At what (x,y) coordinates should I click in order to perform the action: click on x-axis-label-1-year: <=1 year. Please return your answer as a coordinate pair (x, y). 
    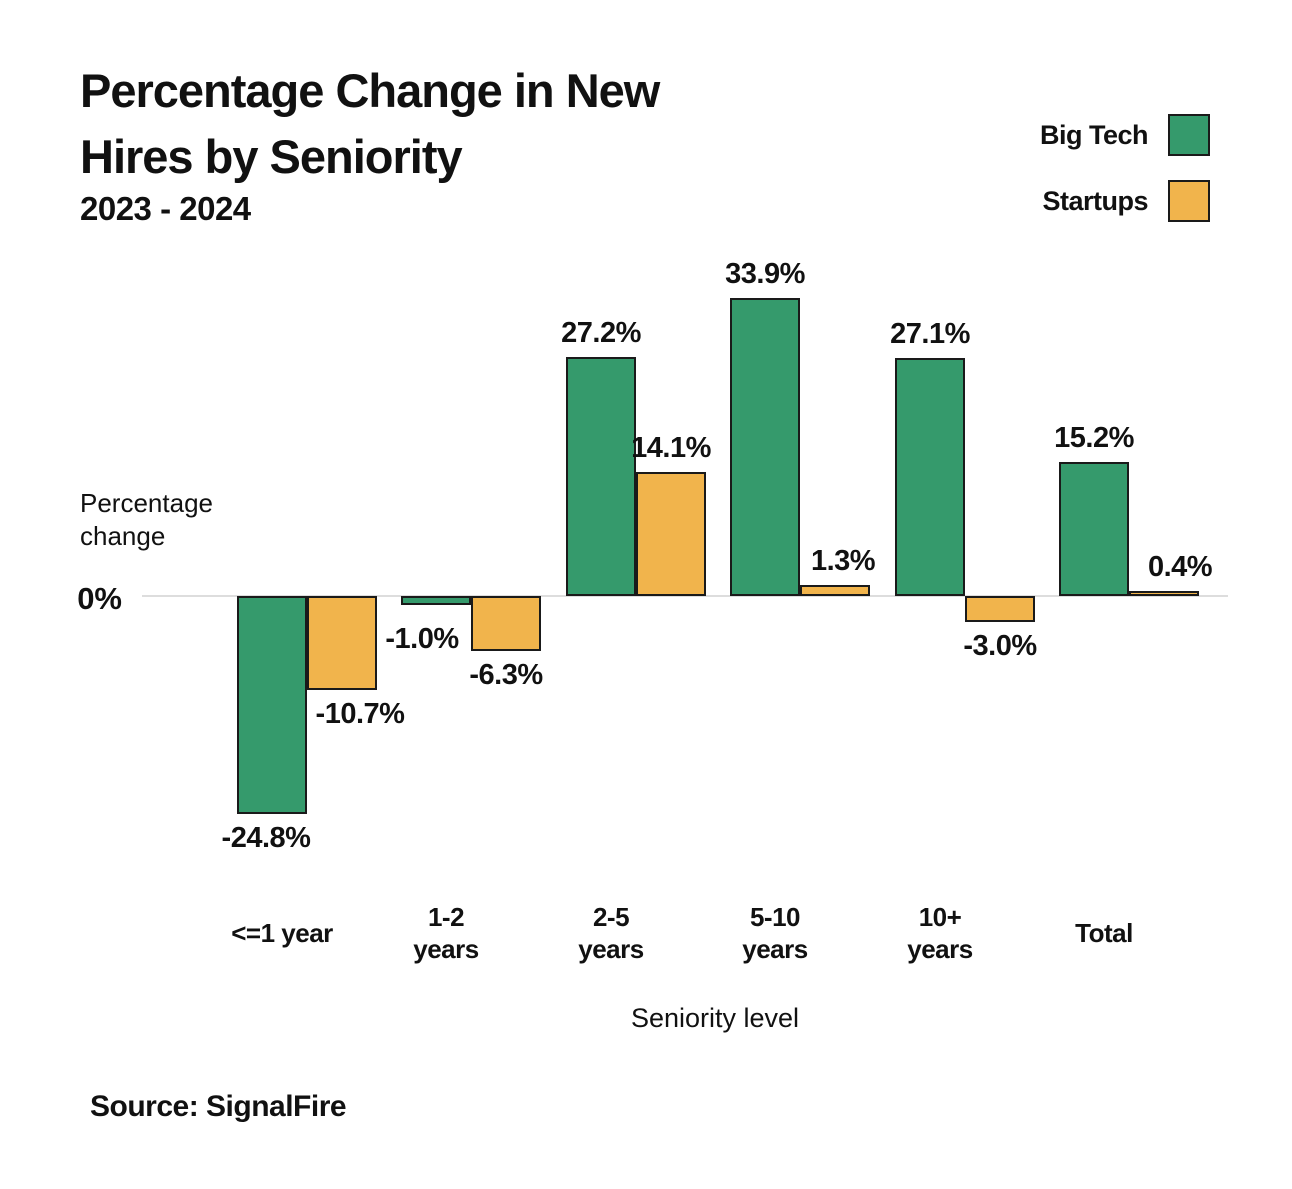
    Looking at the image, I should click on (282, 933).